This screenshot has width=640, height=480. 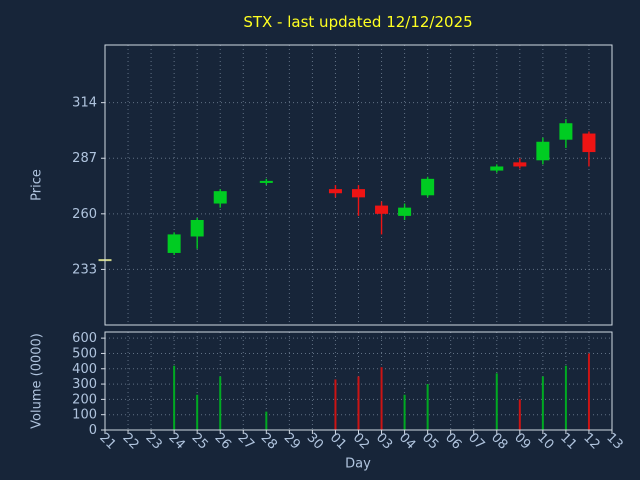 I want to click on day-tick-label: 05, so click(x=430, y=441).